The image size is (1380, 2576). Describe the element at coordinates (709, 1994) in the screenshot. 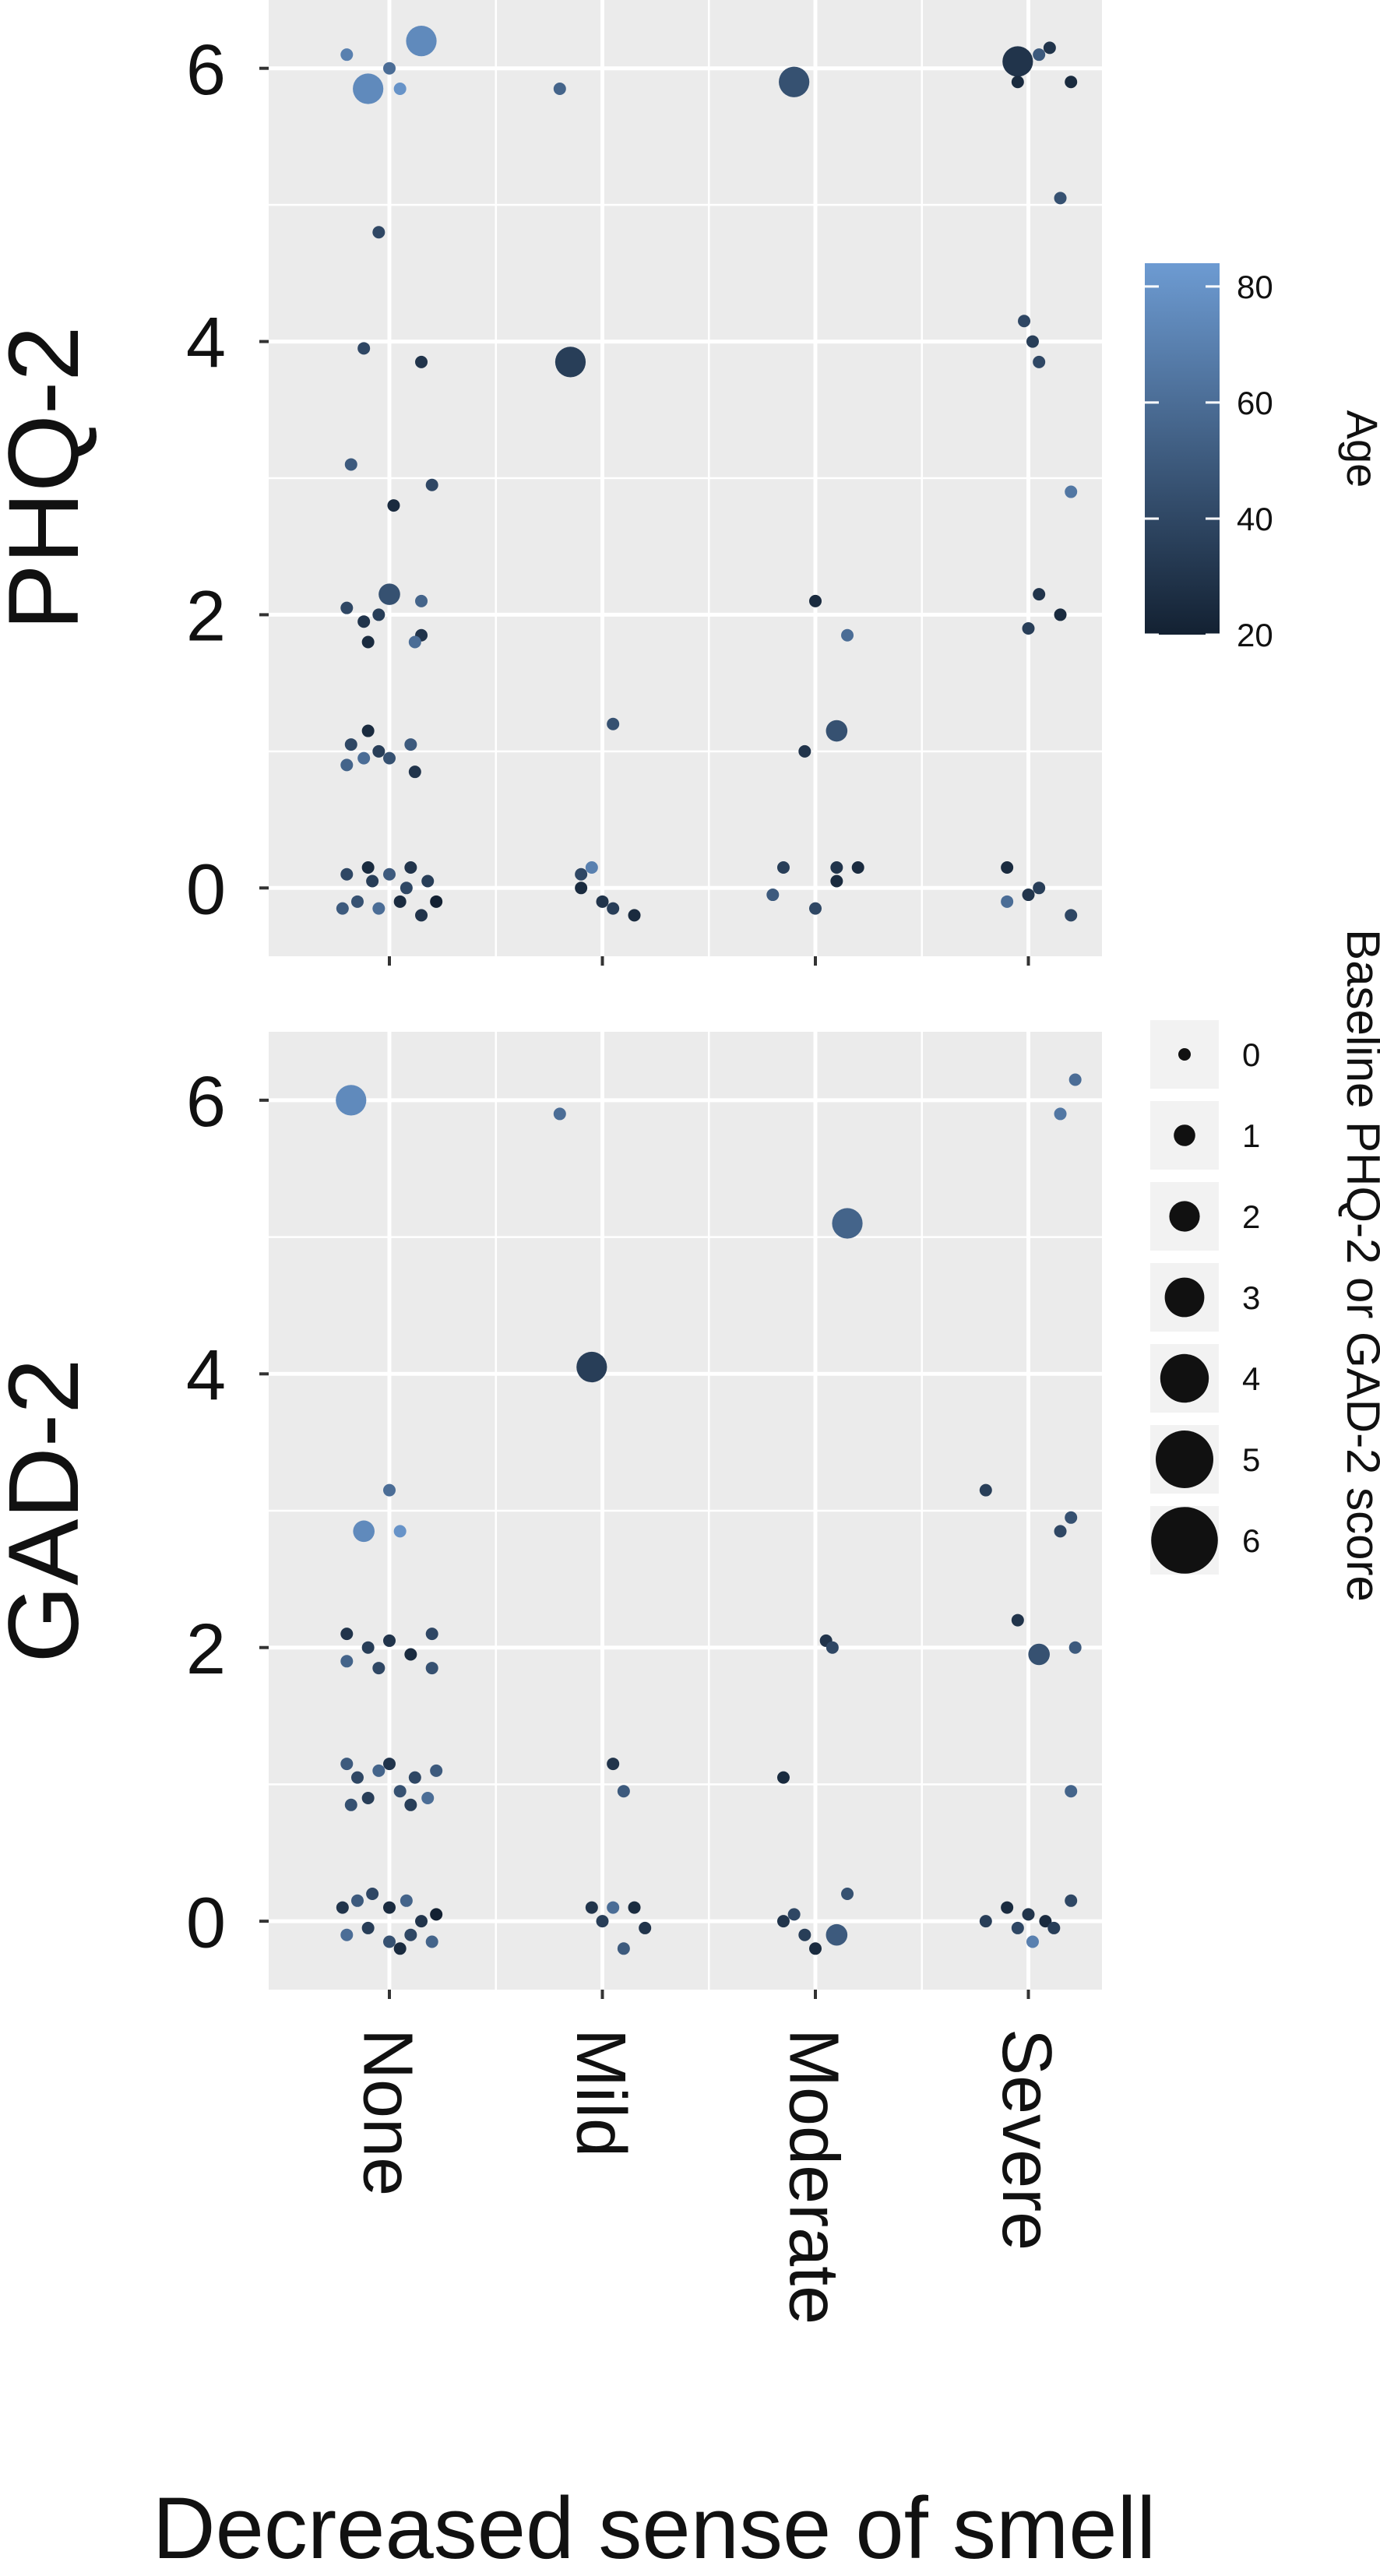

I see `x-axis-ticks` at that location.